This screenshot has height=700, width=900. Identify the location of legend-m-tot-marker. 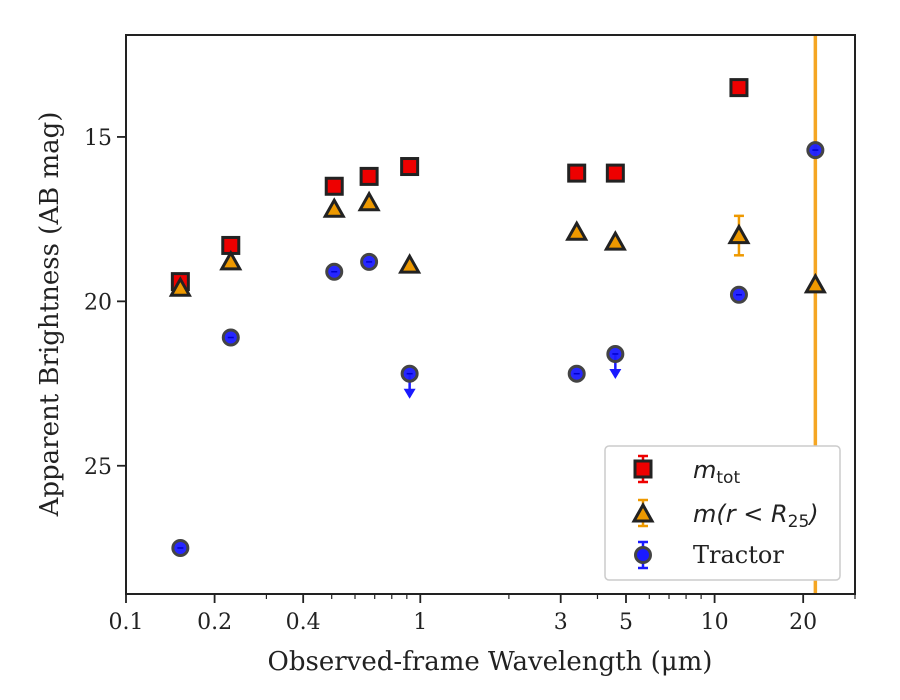
(643, 469).